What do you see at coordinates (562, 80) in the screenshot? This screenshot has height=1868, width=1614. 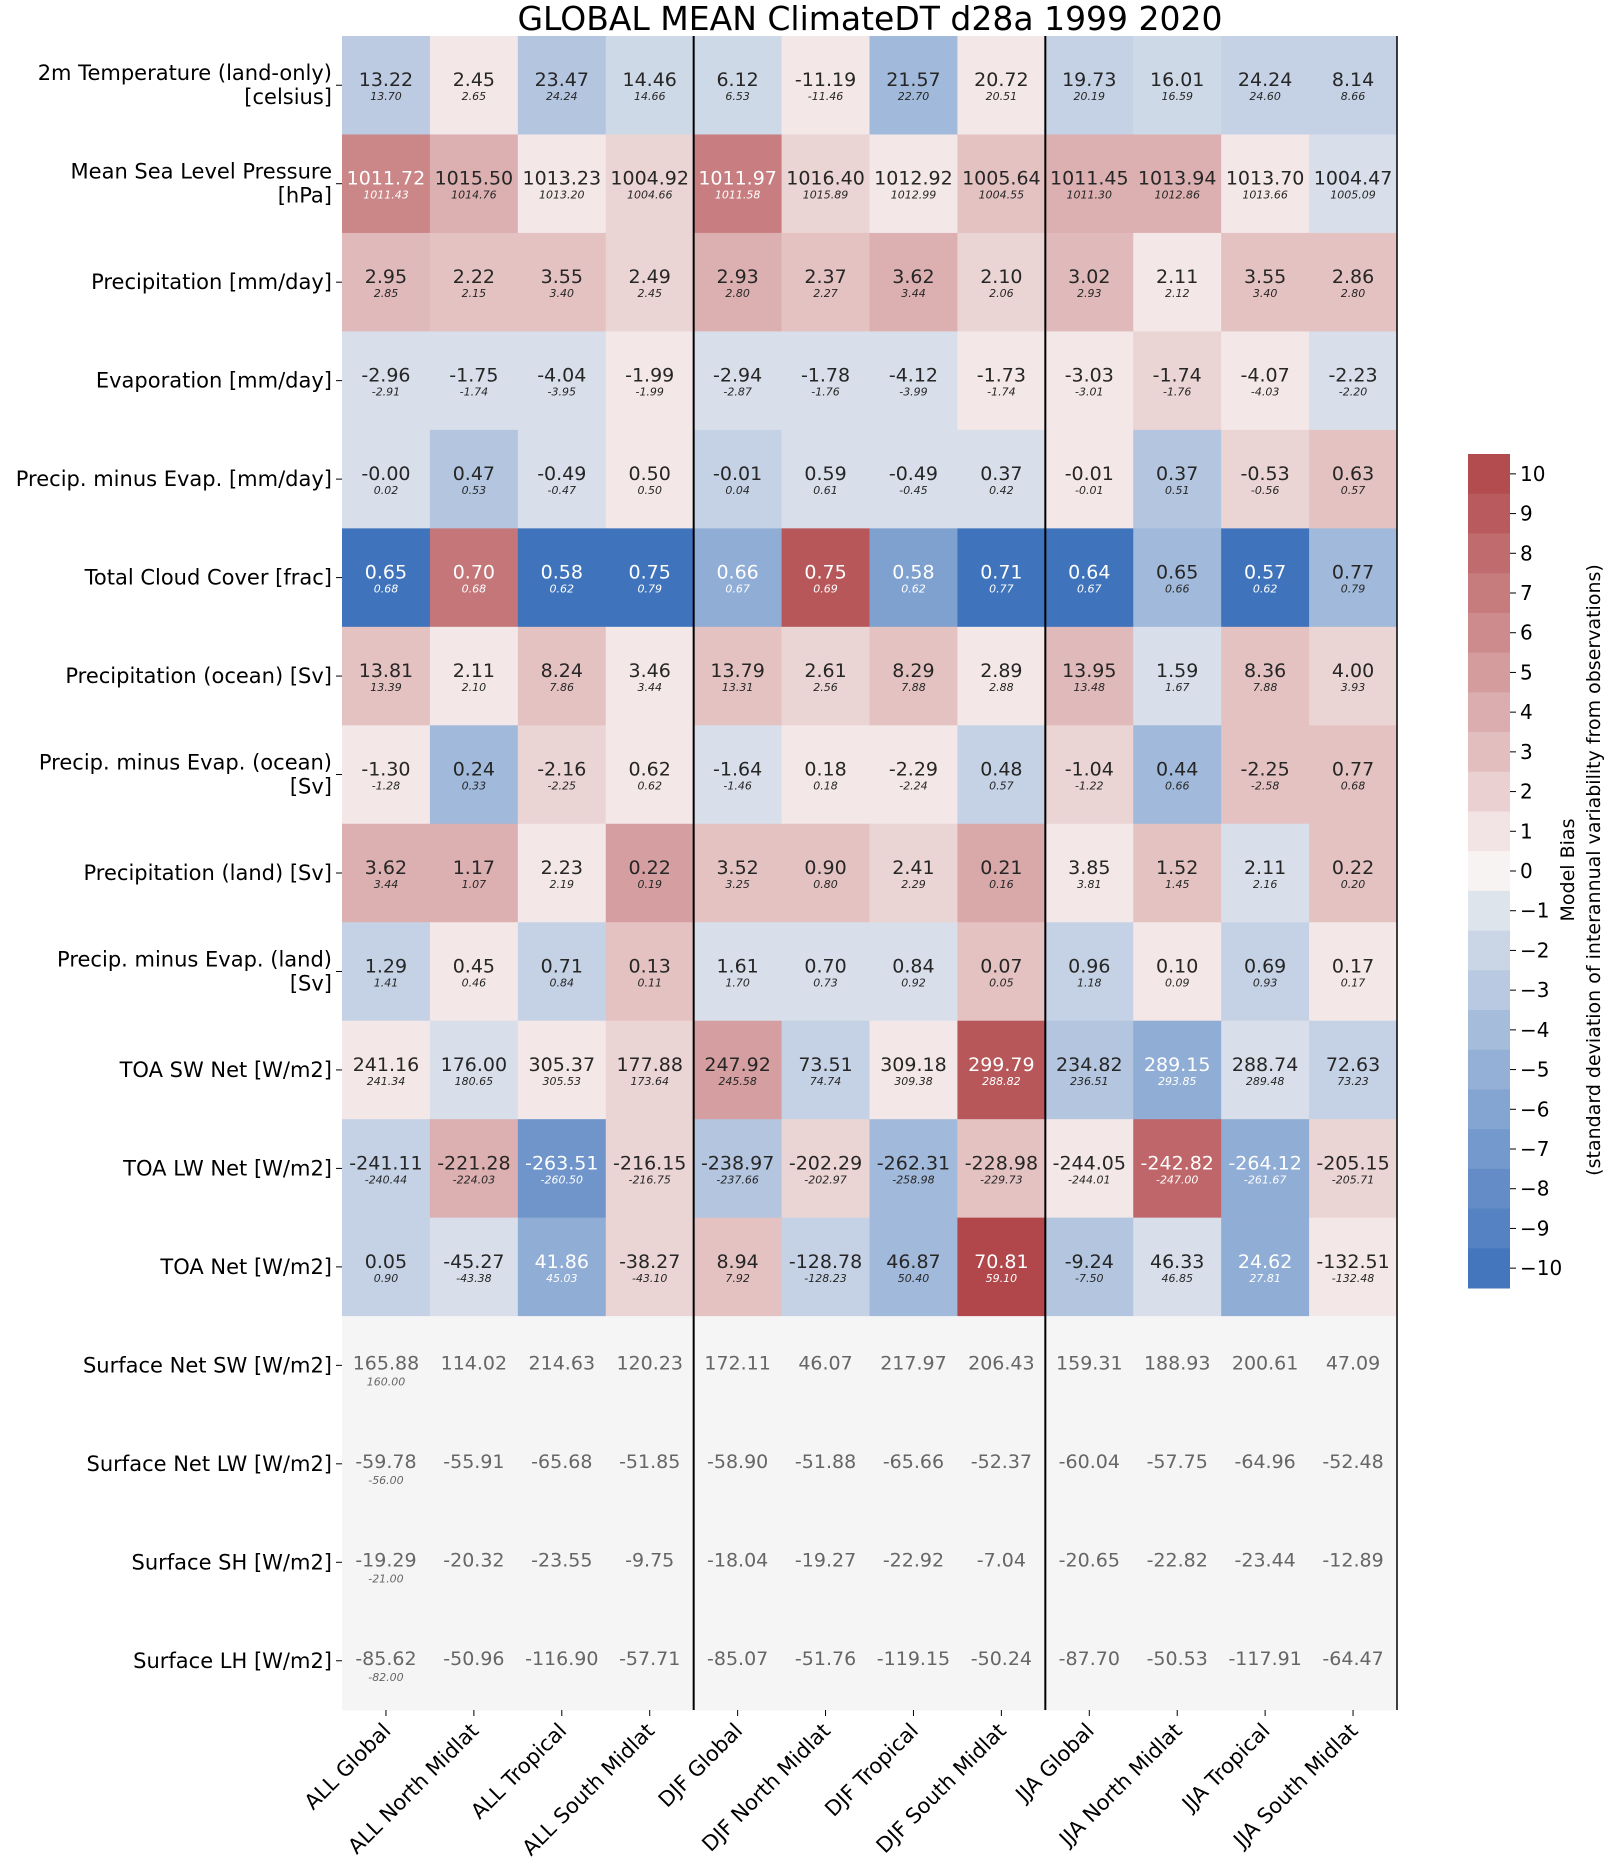 I see `cell-value: 23.47` at bounding box center [562, 80].